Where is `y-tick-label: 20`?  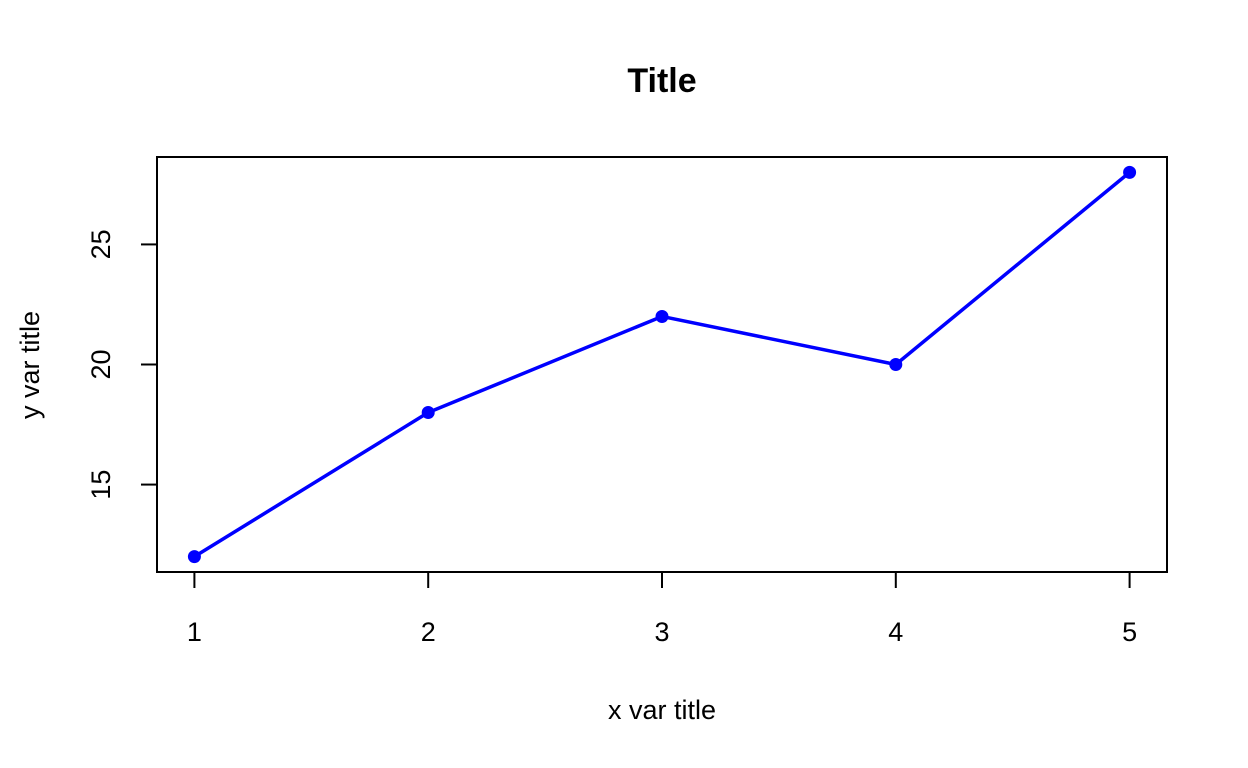 y-tick-label: 20 is located at coordinates (101, 364).